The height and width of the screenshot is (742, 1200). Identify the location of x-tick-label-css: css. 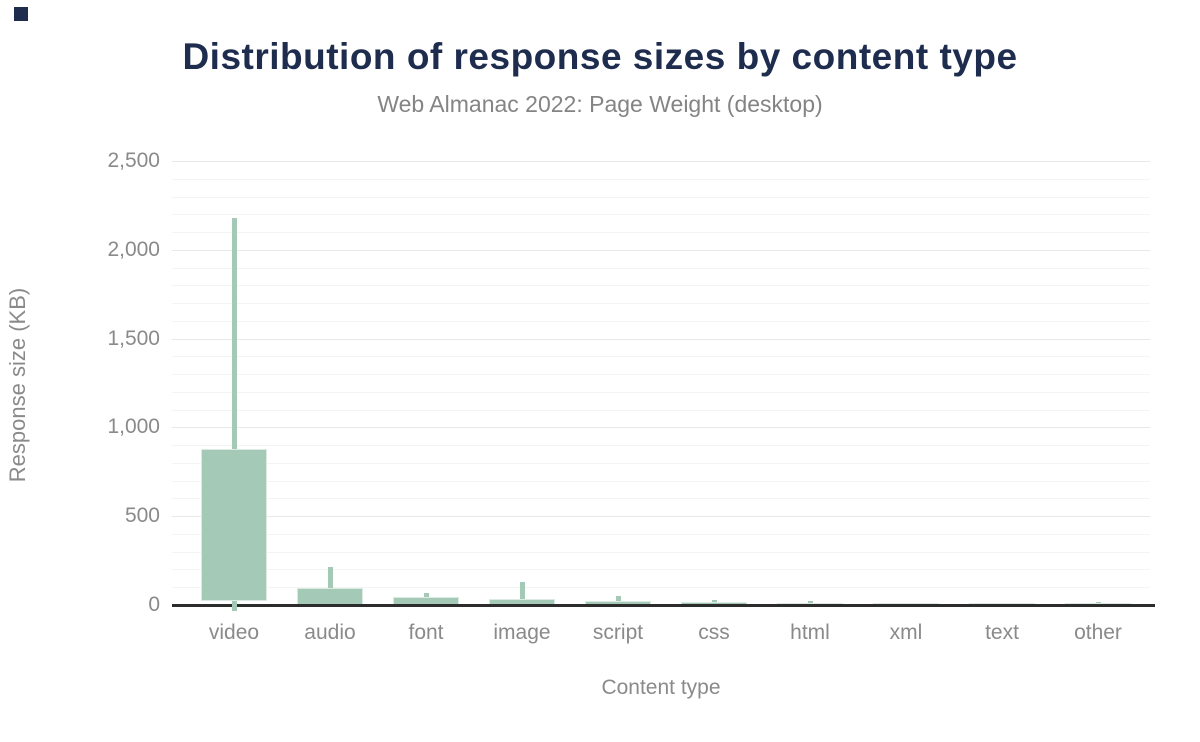
(714, 632).